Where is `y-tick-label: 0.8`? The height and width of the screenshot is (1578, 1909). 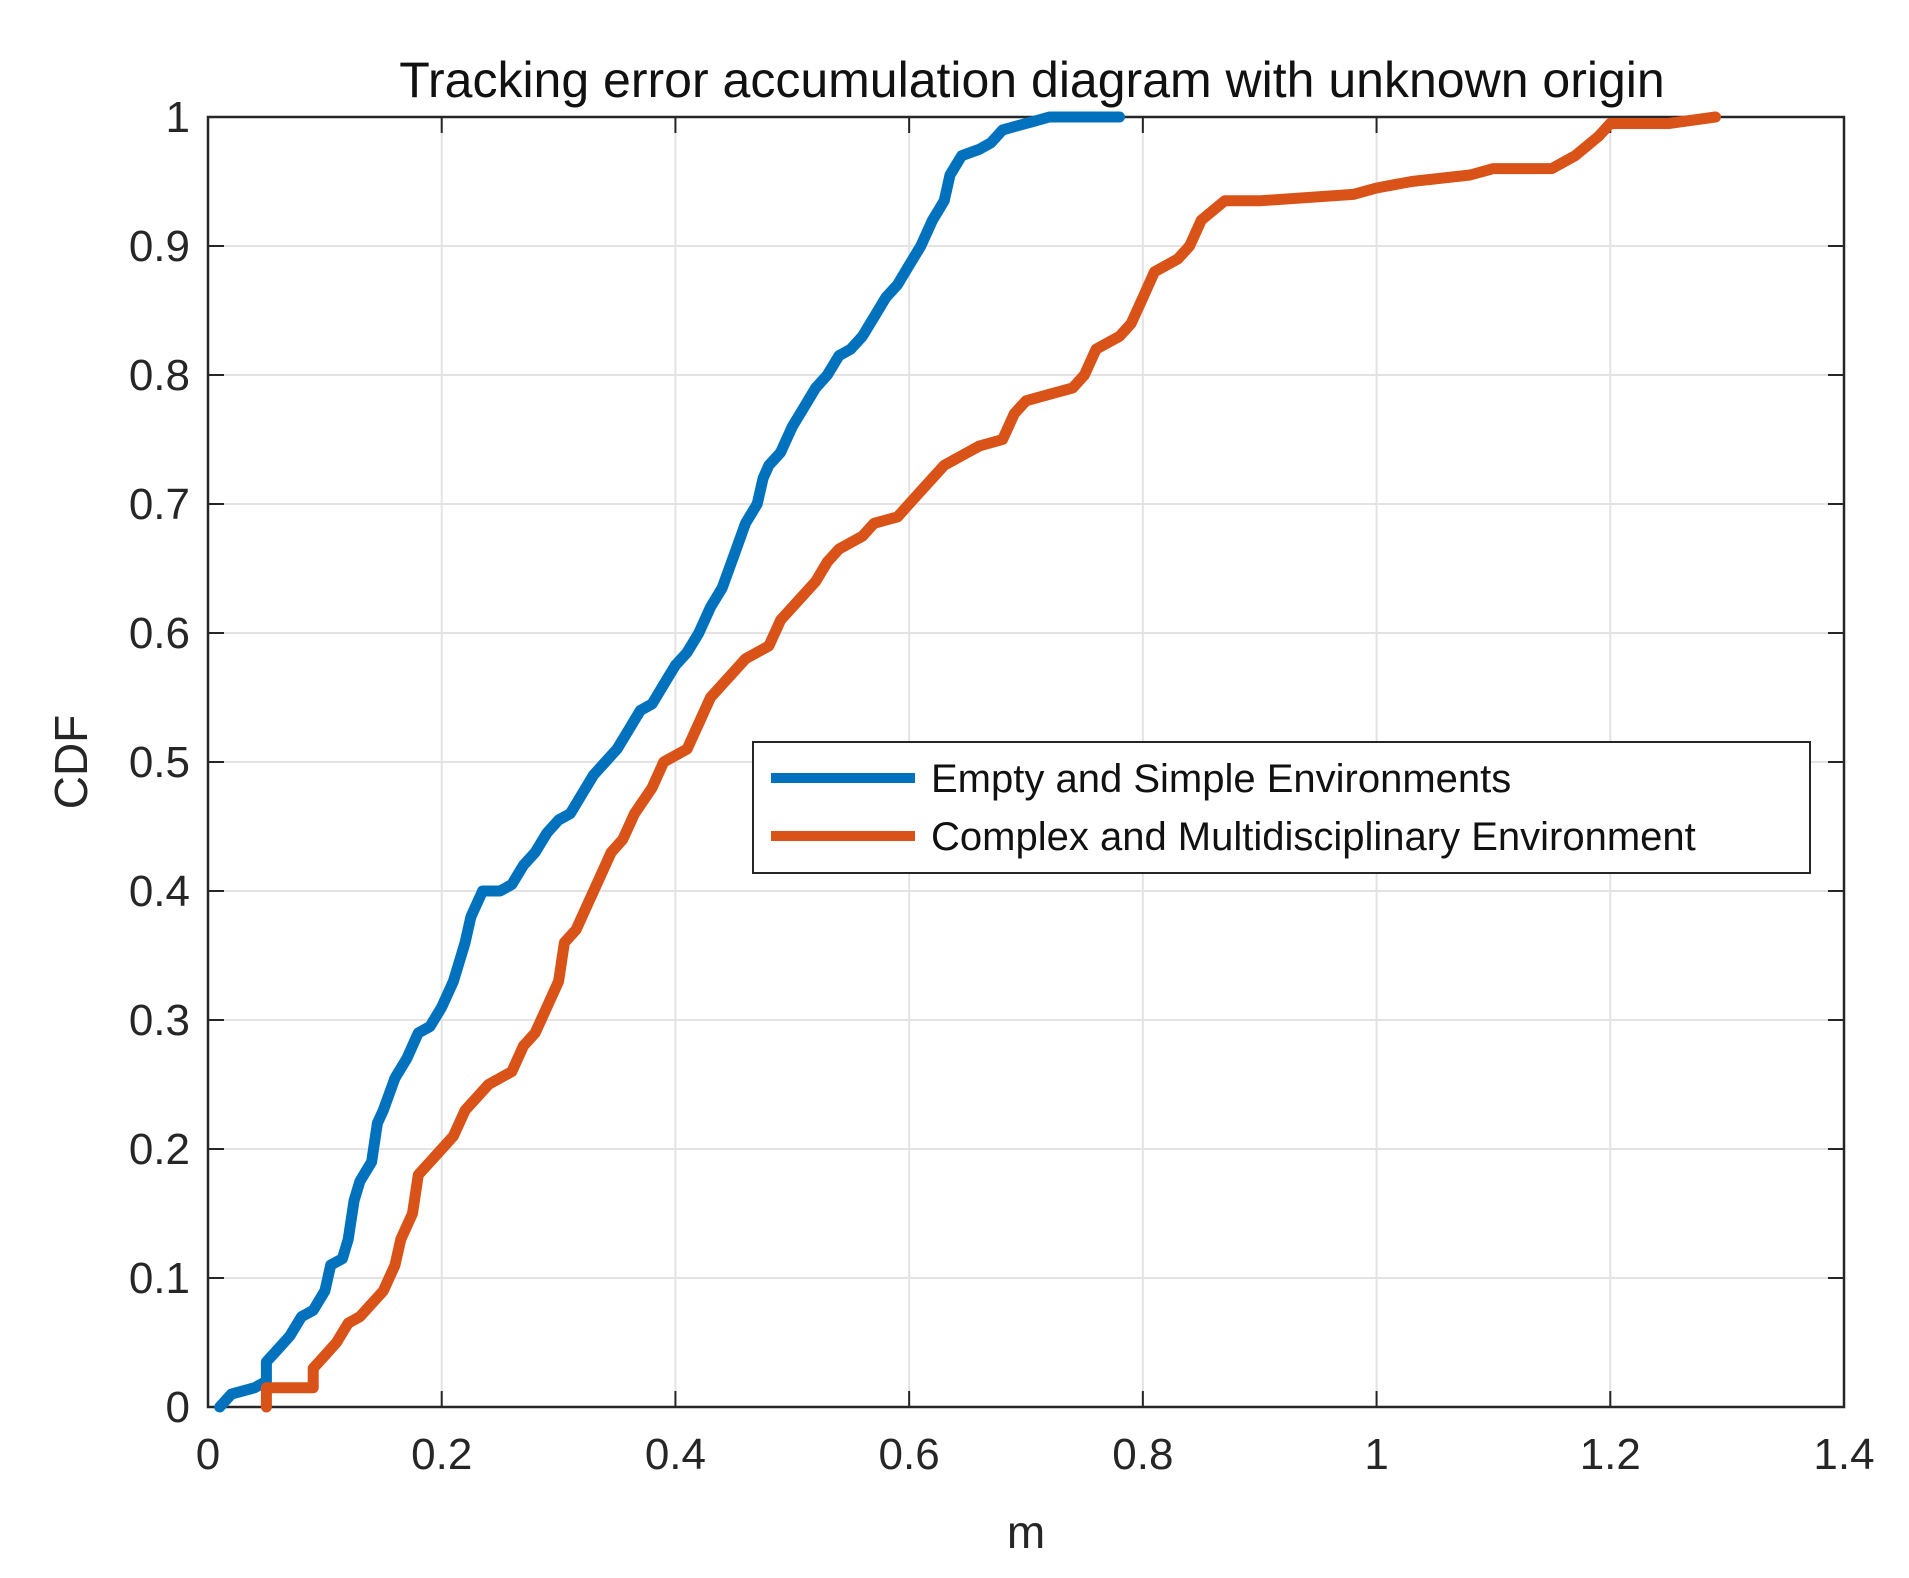
y-tick-label: 0.8 is located at coordinates (159, 375).